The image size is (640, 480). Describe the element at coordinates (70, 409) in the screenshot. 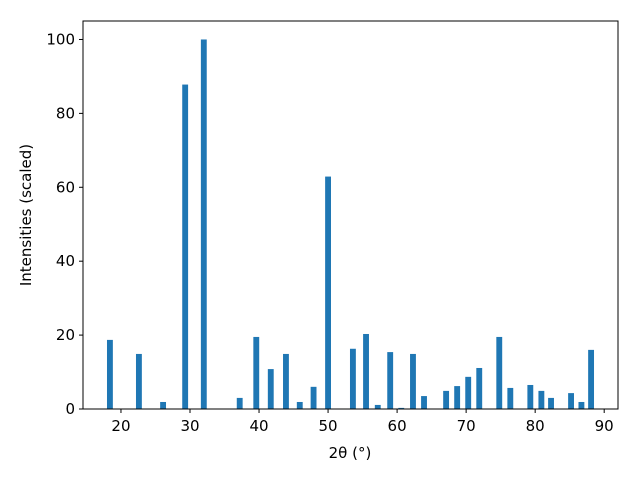

I see `y-tick-label: 0` at that location.